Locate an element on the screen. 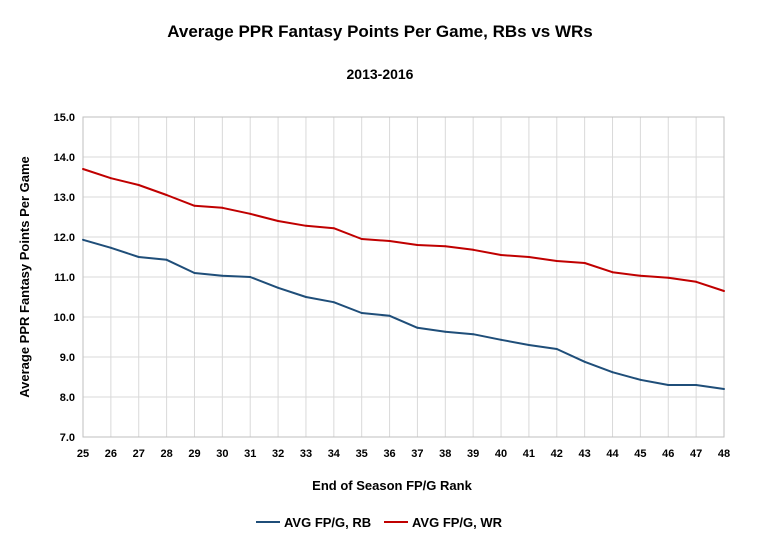 This screenshot has height=544, width=760. x-tick-label: 27 is located at coordinates (139, 454).